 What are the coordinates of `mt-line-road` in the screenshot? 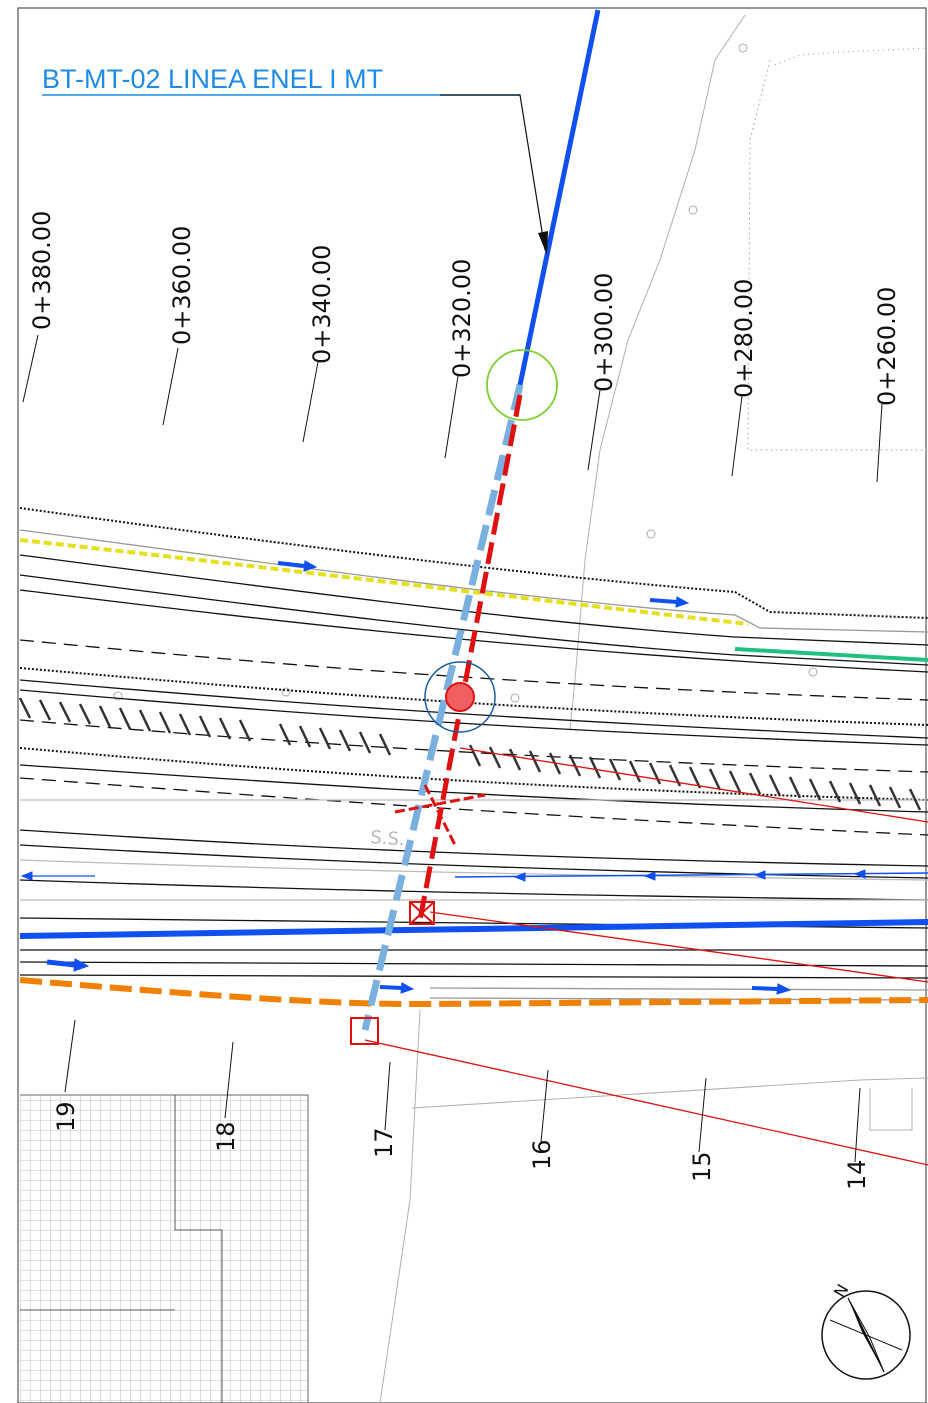 It's located at (473, 929).